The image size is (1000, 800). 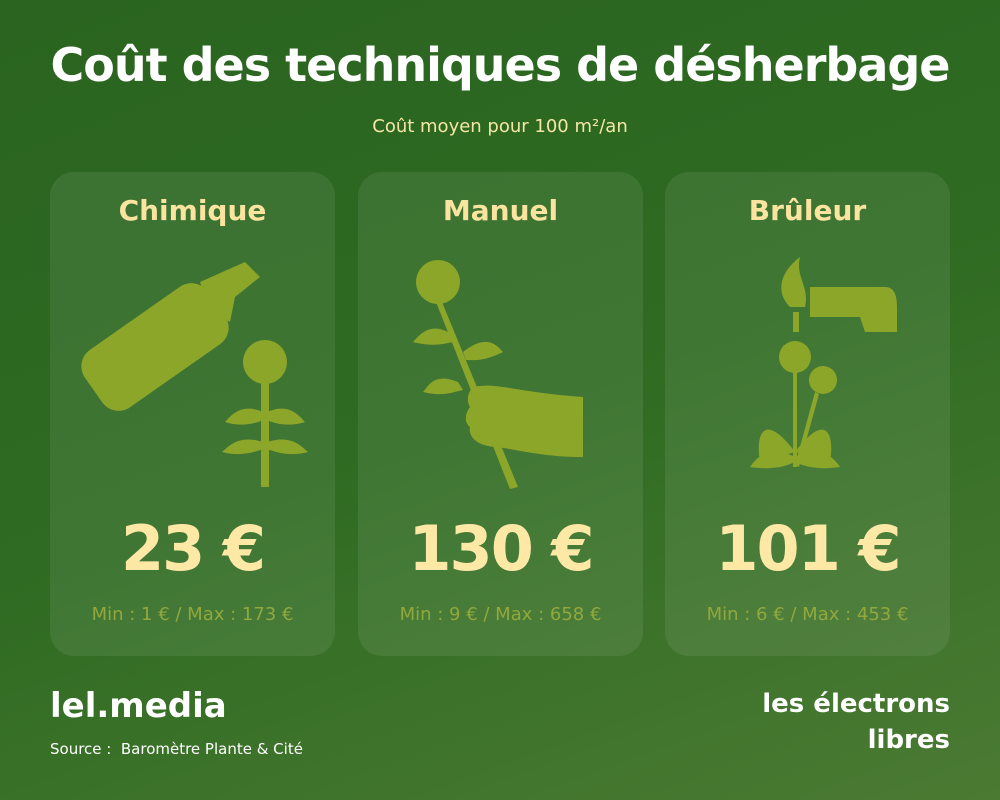 What do you see at coordinates (500, 65) in the screenshot?
I see `title: Coût des techniques de désherbage` at bounding box center [500, 65].